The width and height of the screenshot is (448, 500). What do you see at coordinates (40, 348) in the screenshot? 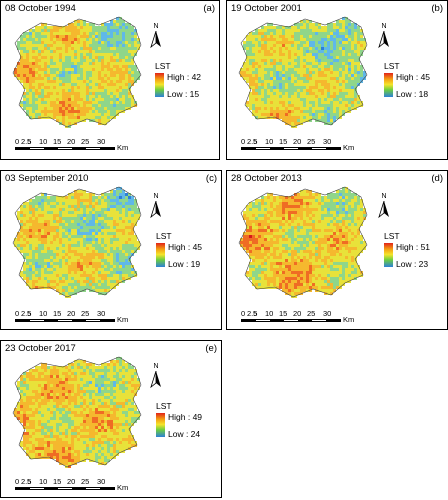
I see `panel-date: 23 October 2017` at bounding box center [40, 348].